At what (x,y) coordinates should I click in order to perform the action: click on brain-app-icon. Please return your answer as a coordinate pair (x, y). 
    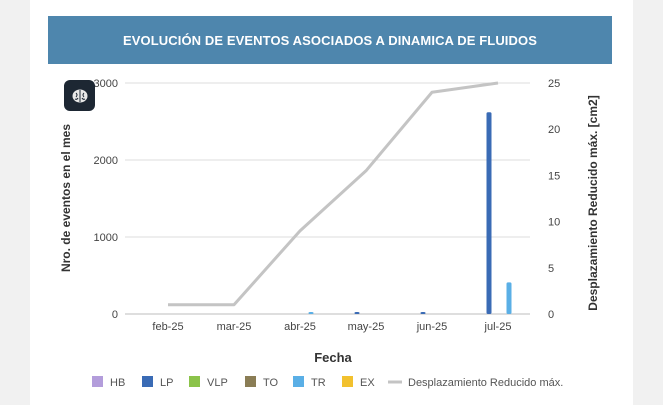
    Looking at the image, I should click on (79, 95).